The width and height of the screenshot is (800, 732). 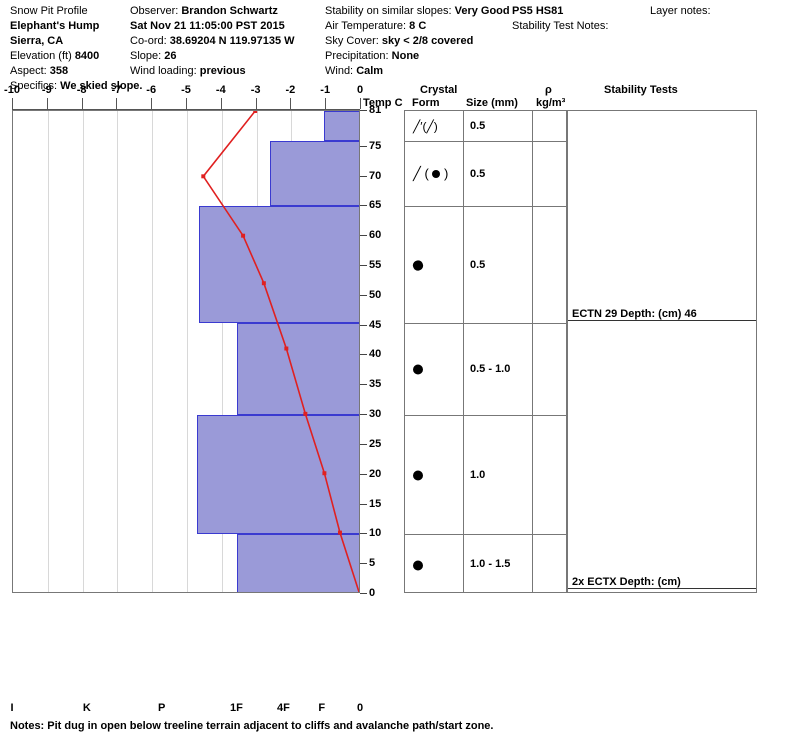 I want to click on weather-value: sky < 2/8 covered, so click(x=427, y=41).